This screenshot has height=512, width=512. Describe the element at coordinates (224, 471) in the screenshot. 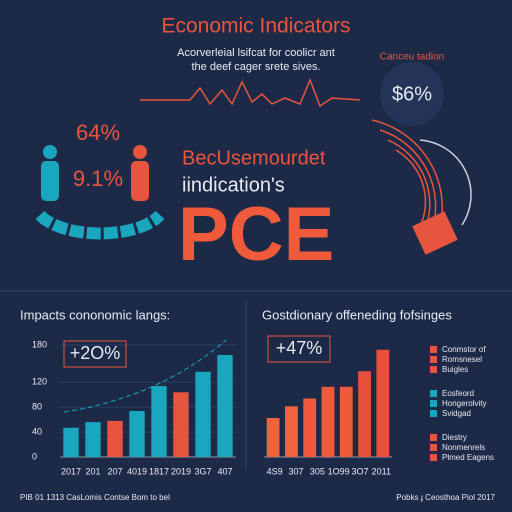

I see `x-tick-label: 407` at that location.